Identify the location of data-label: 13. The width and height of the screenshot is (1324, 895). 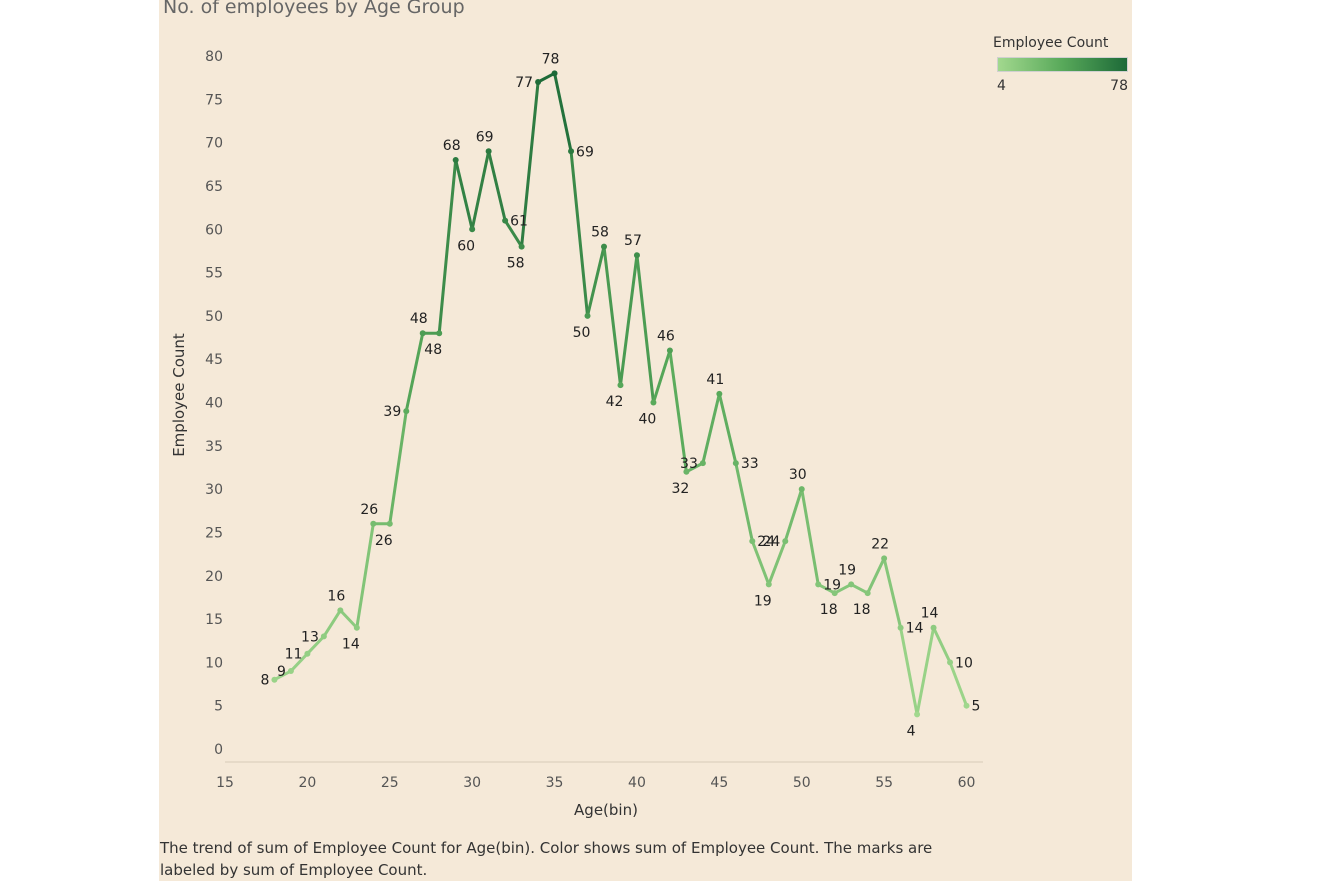
(310, 637).